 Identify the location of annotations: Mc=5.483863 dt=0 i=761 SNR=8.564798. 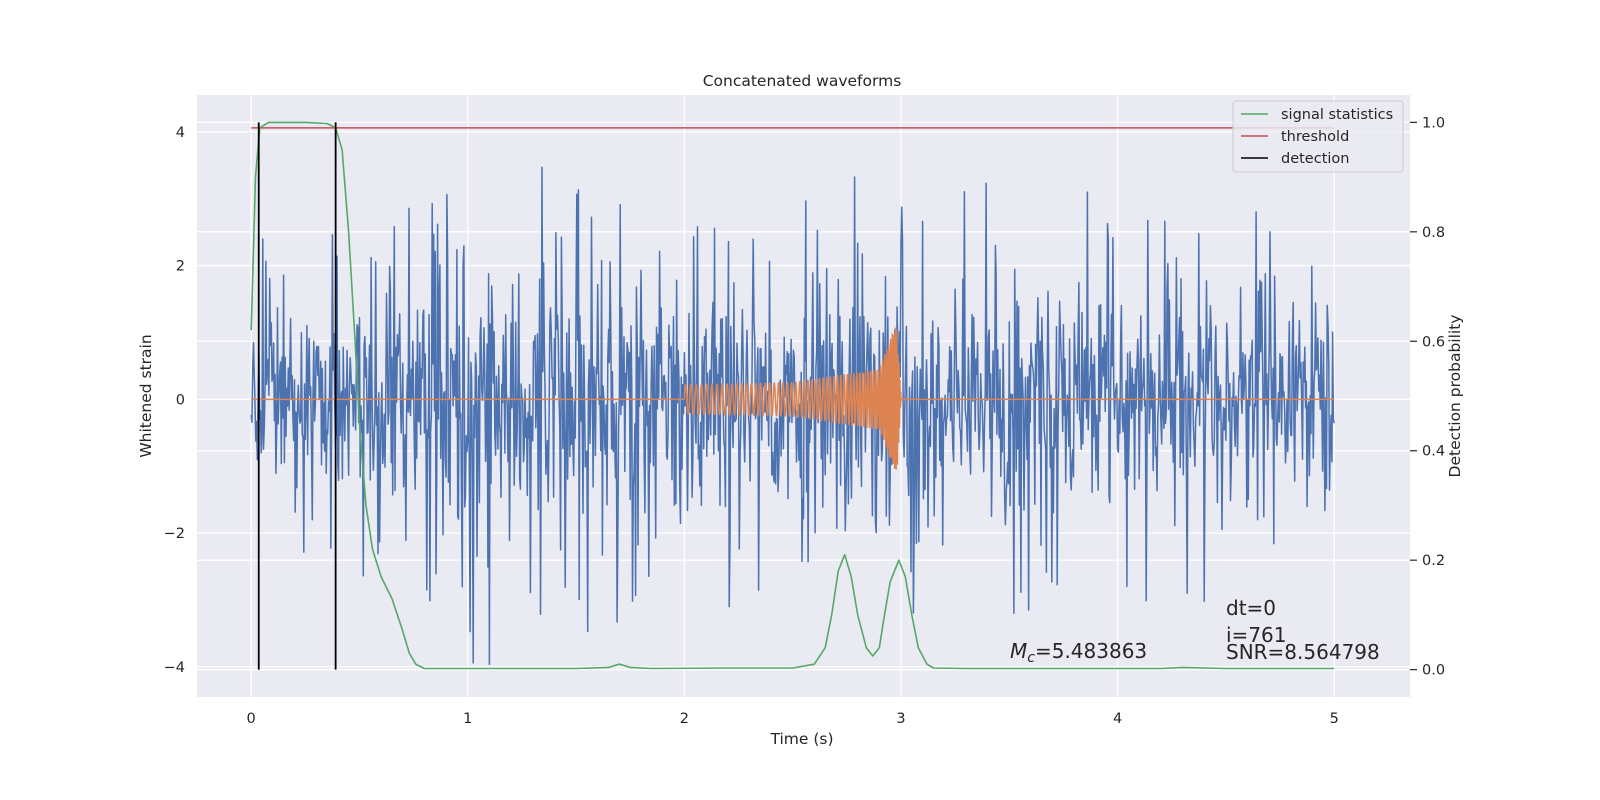
(1195, 631).